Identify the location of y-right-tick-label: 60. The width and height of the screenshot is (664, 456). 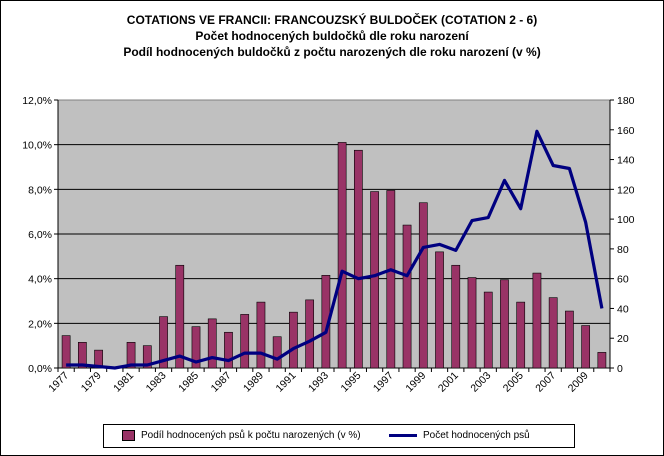
(623, 280).